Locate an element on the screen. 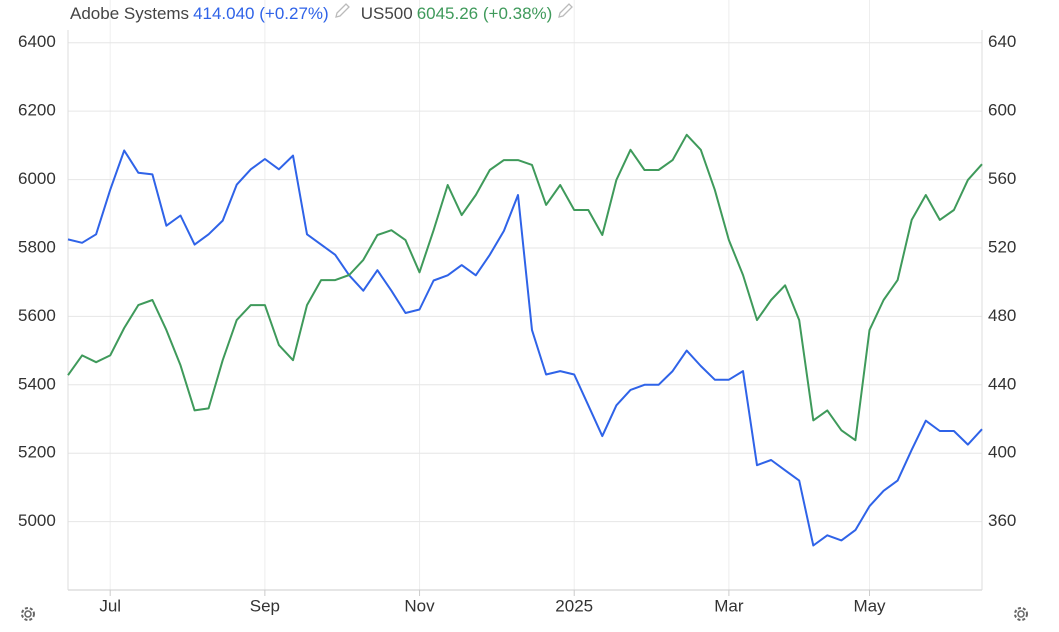 This screenshot has width=1059, height=632. y-tick-label: 5200 is located at coordinates (37, 452).